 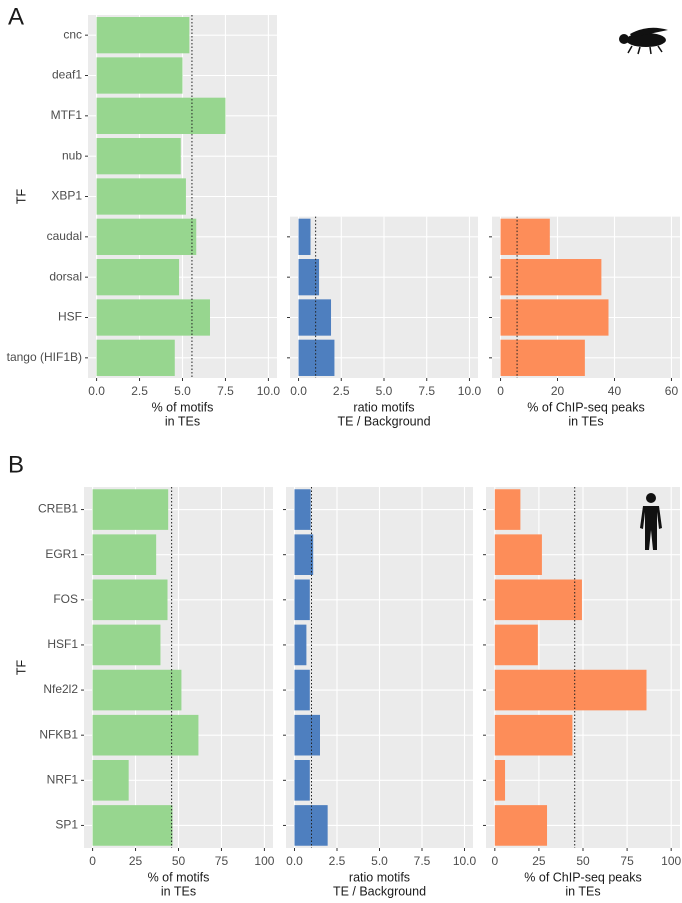 What do you see at coordinates (539, 861) in the screenshot?
I see `x-tick-label: 25` at bounding box center [539, 861].